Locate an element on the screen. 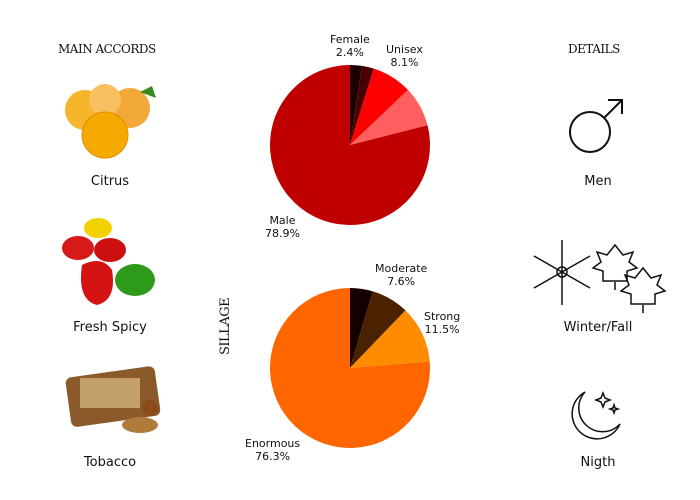 Image resolution: width=700 pixels, height=500 pixels. pie-label-male: Male 78.9% is located at coordinates (282, 227).